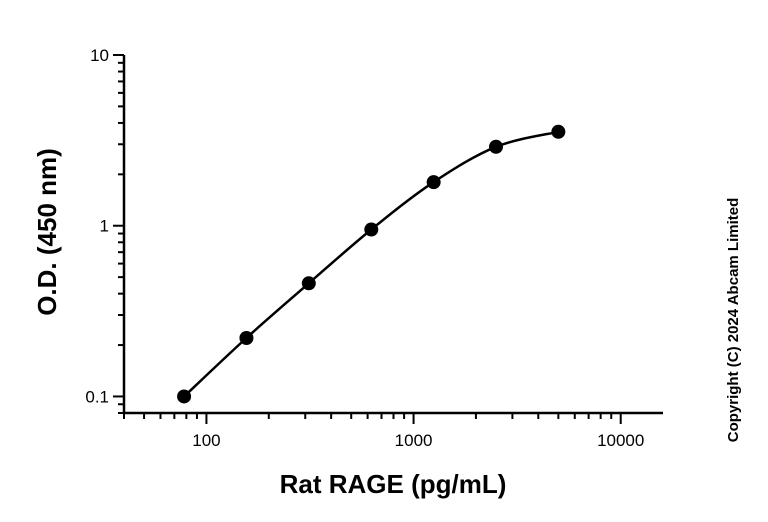 This screenshot has width=768, height=522. What do you see at coordinates (47, 232) in the screenshot?
I see `y-axis-title: O.D. (450 nm)` at bounding box center [47, 232].